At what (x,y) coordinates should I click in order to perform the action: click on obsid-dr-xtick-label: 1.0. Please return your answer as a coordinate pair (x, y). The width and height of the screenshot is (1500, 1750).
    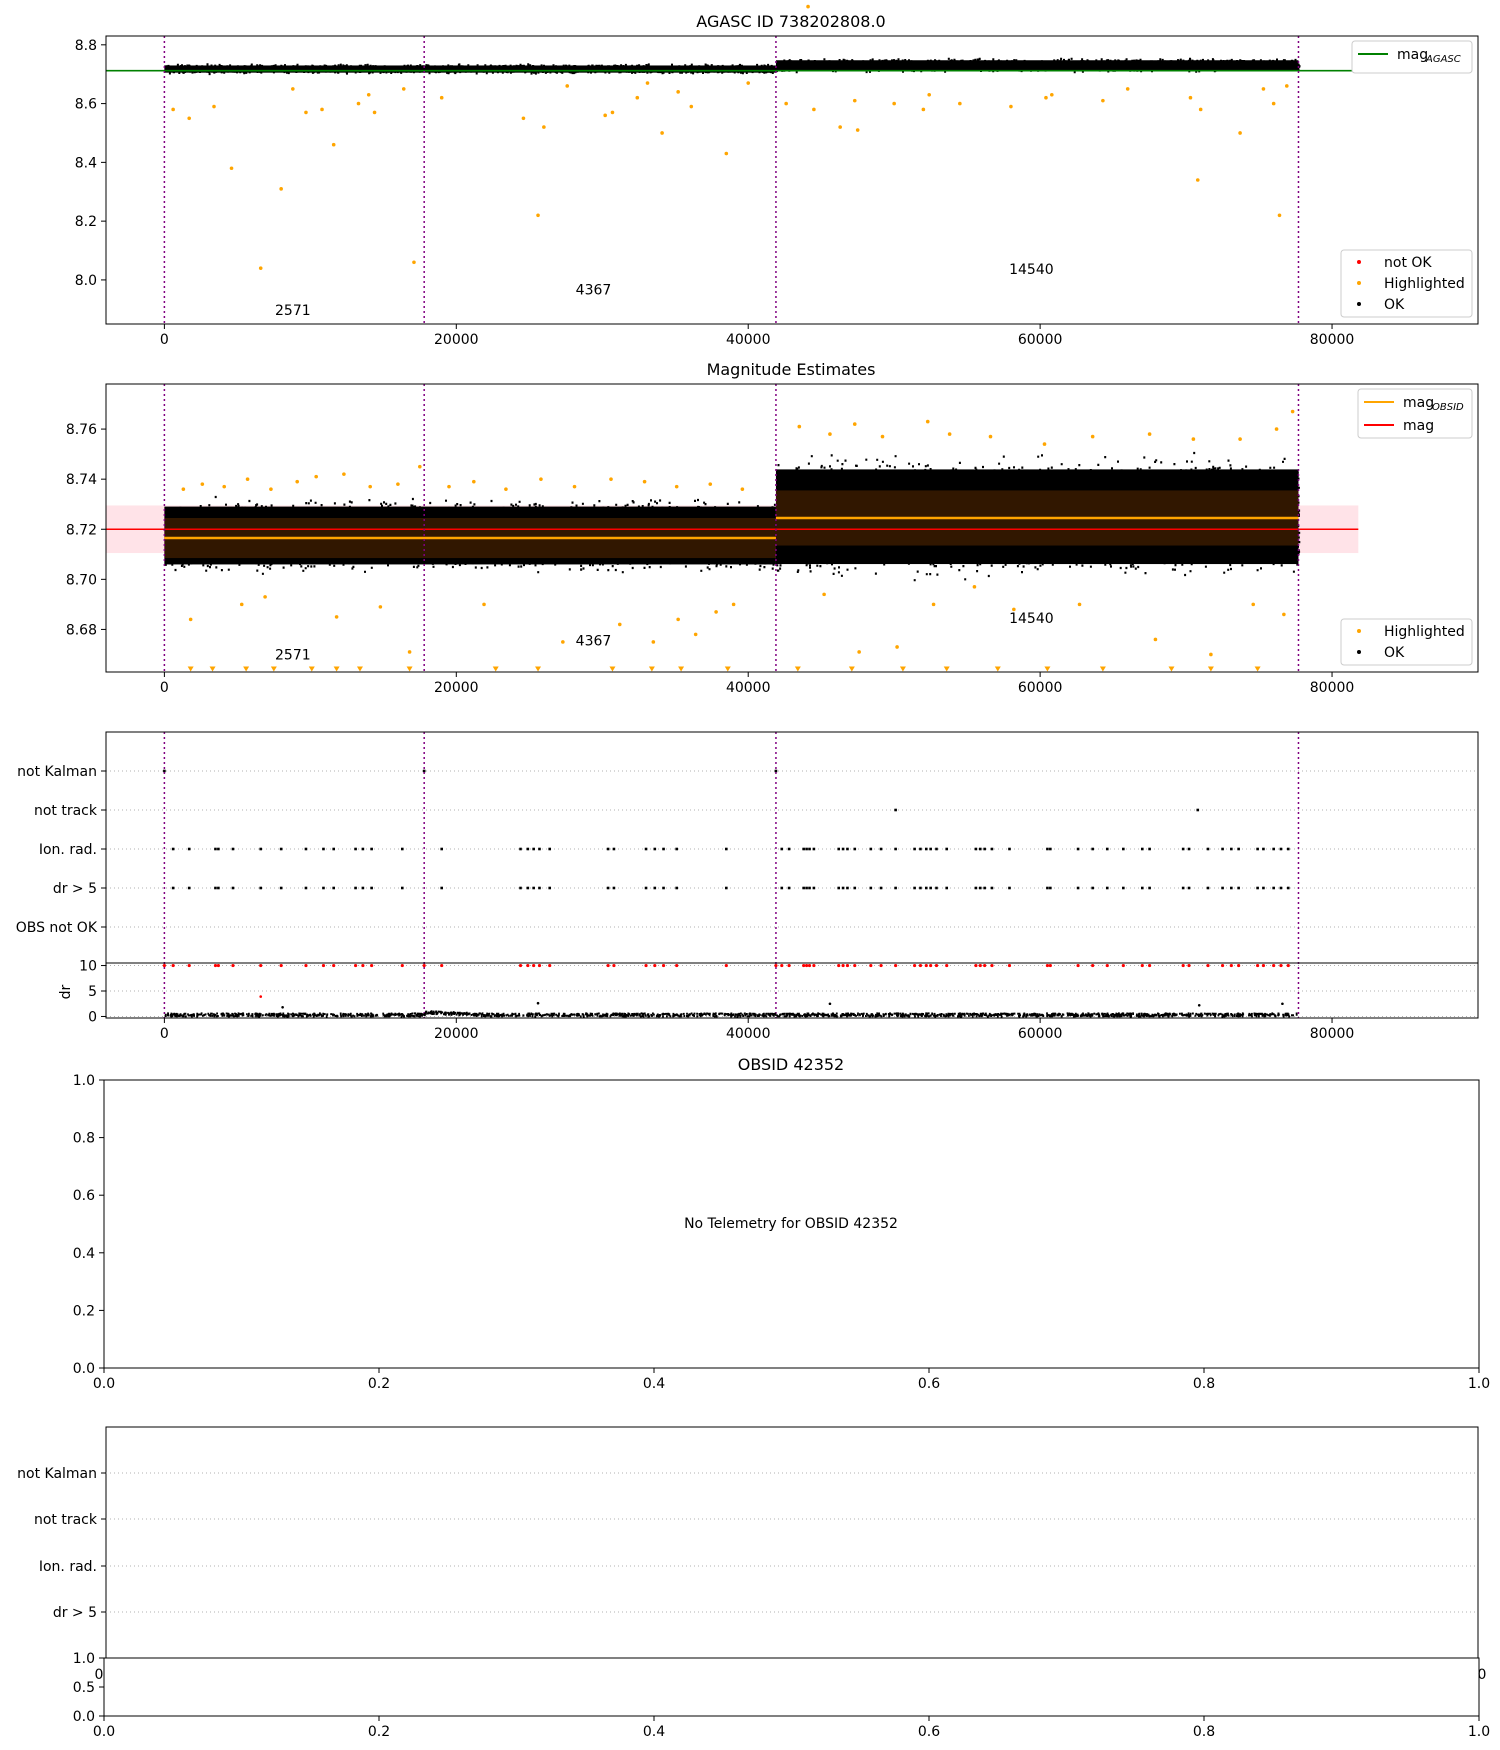
    Looking at the image, I should click on (1479, 1732).